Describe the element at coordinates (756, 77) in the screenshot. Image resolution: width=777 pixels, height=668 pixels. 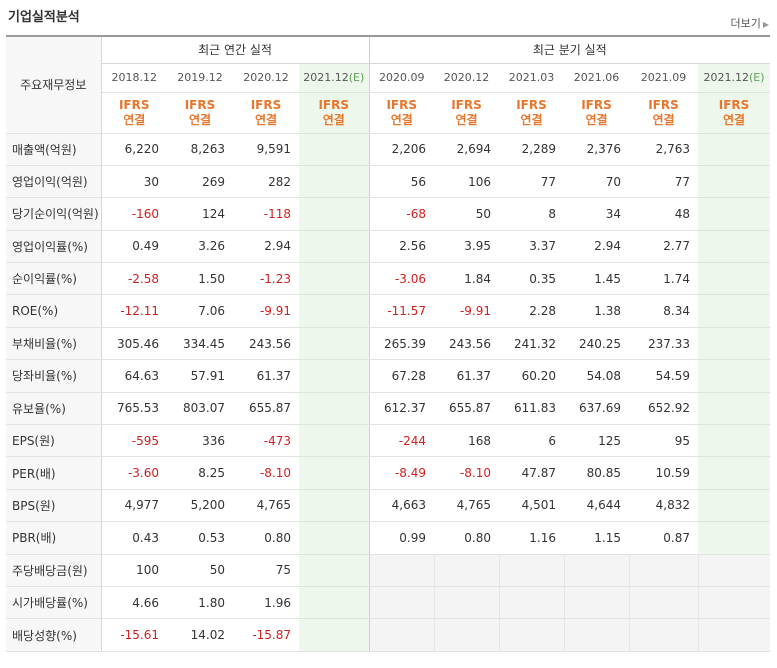
I see `estimate-mark: (E)` at that location.